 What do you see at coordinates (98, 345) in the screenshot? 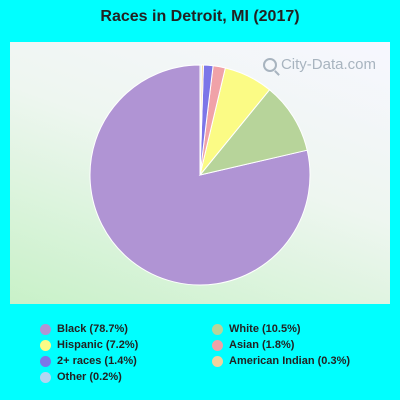
I see `legend-label-hispanic: Hispanic (7.2%)` at bounding box center [98, 345].